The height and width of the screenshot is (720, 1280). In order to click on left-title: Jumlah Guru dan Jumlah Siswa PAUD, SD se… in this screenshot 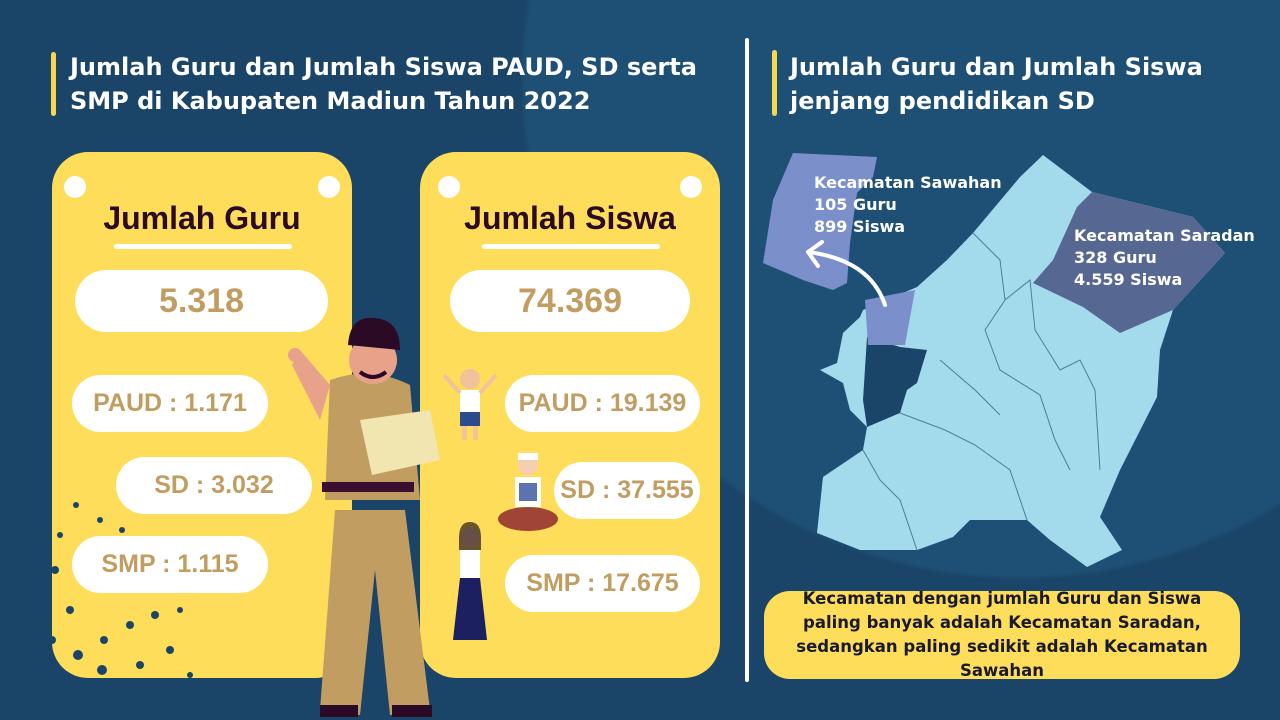, I will do `click(383, 84)`.